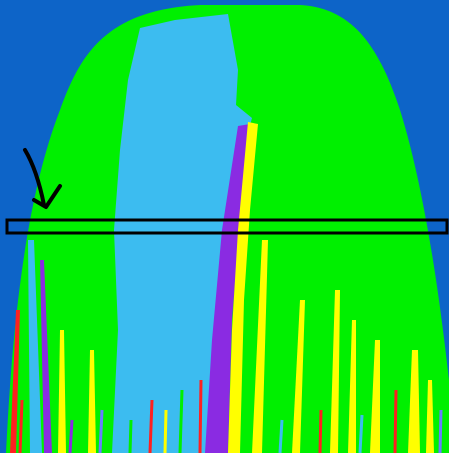 The height and width of the screenshot is (453, 449). What do you see at coordinates (227, 226) in the screenshot?
I see `highlight-box` at bounding box center [227, 226].